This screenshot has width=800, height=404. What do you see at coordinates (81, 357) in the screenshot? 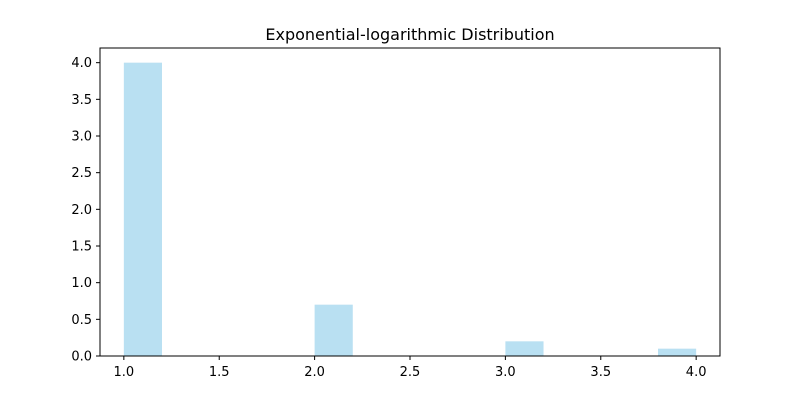
I see `y-tick-label: 0.0` at bounding box center [81, 357].